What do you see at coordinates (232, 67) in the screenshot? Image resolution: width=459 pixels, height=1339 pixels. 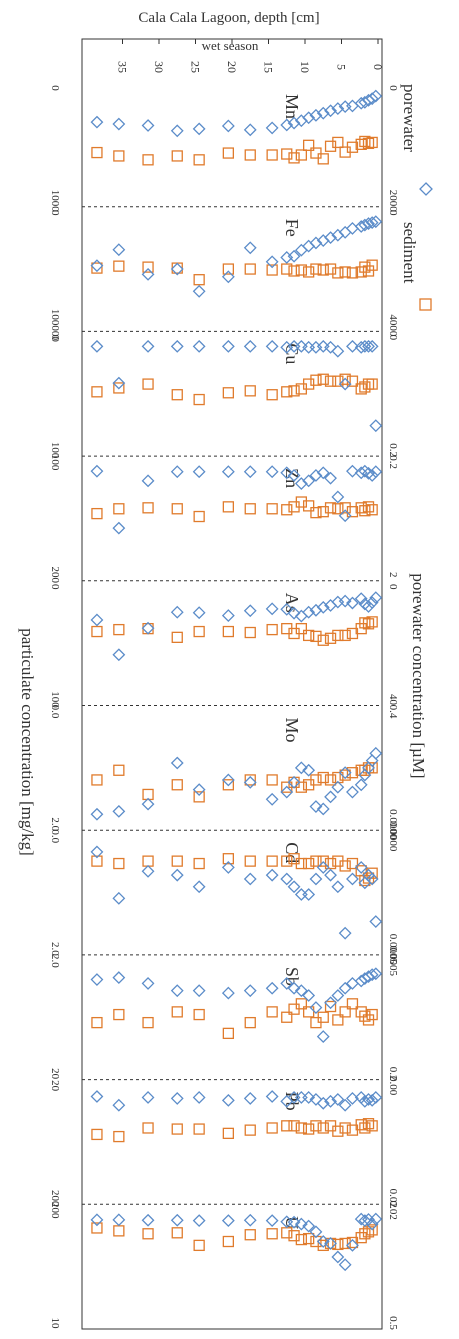 I see `depth-tick-label: 20` at bounding box center [232, 67].